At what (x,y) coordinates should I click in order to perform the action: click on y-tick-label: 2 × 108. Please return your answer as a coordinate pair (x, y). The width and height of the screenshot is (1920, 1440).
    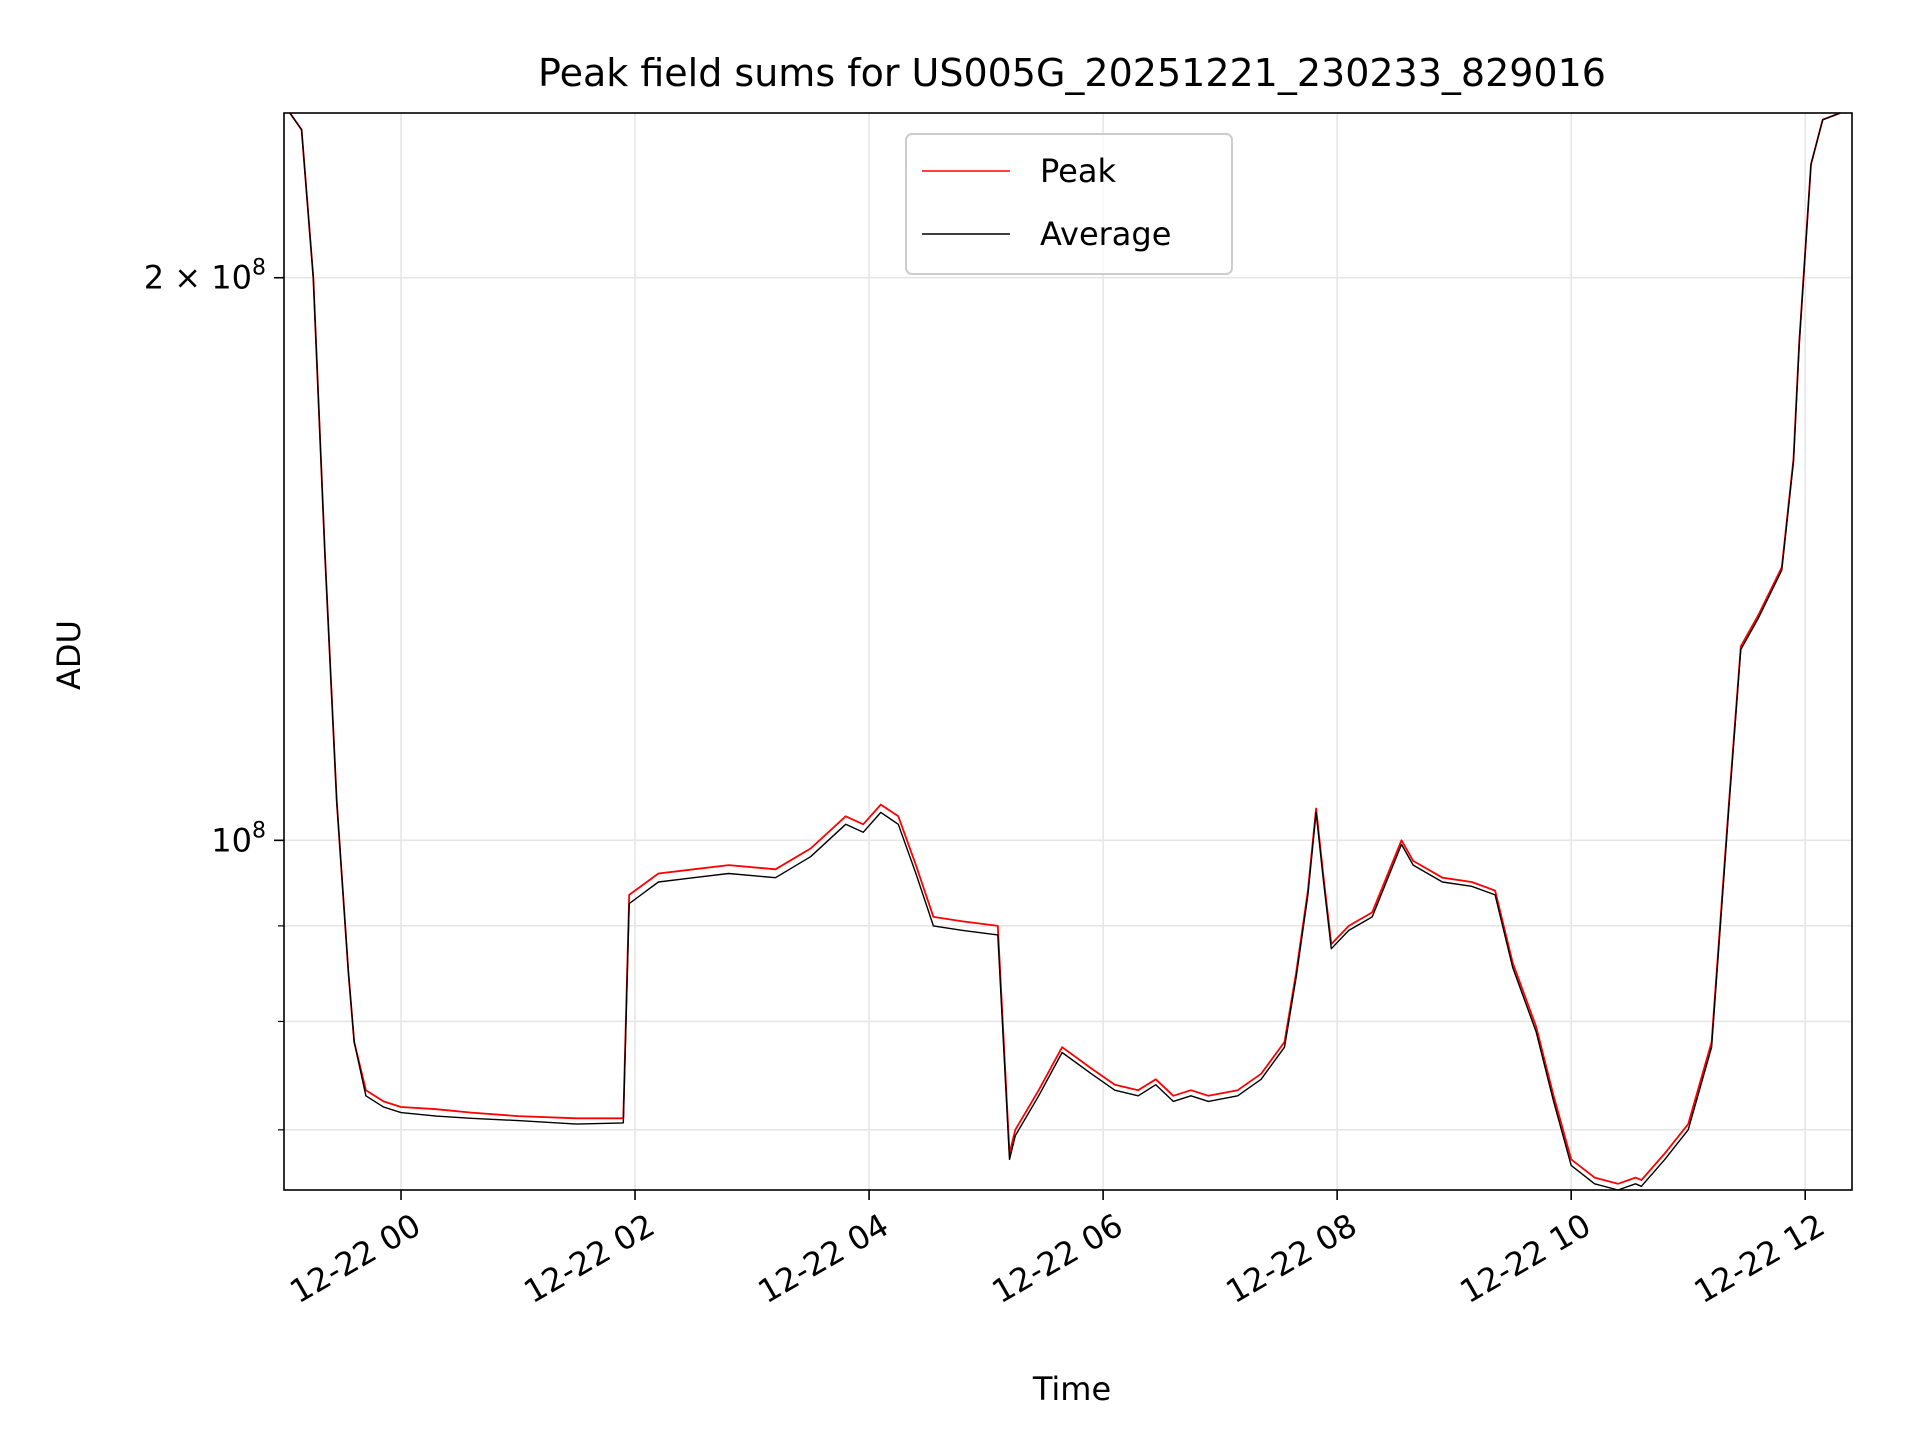
    Looking at the image, I should click on (205, 276).